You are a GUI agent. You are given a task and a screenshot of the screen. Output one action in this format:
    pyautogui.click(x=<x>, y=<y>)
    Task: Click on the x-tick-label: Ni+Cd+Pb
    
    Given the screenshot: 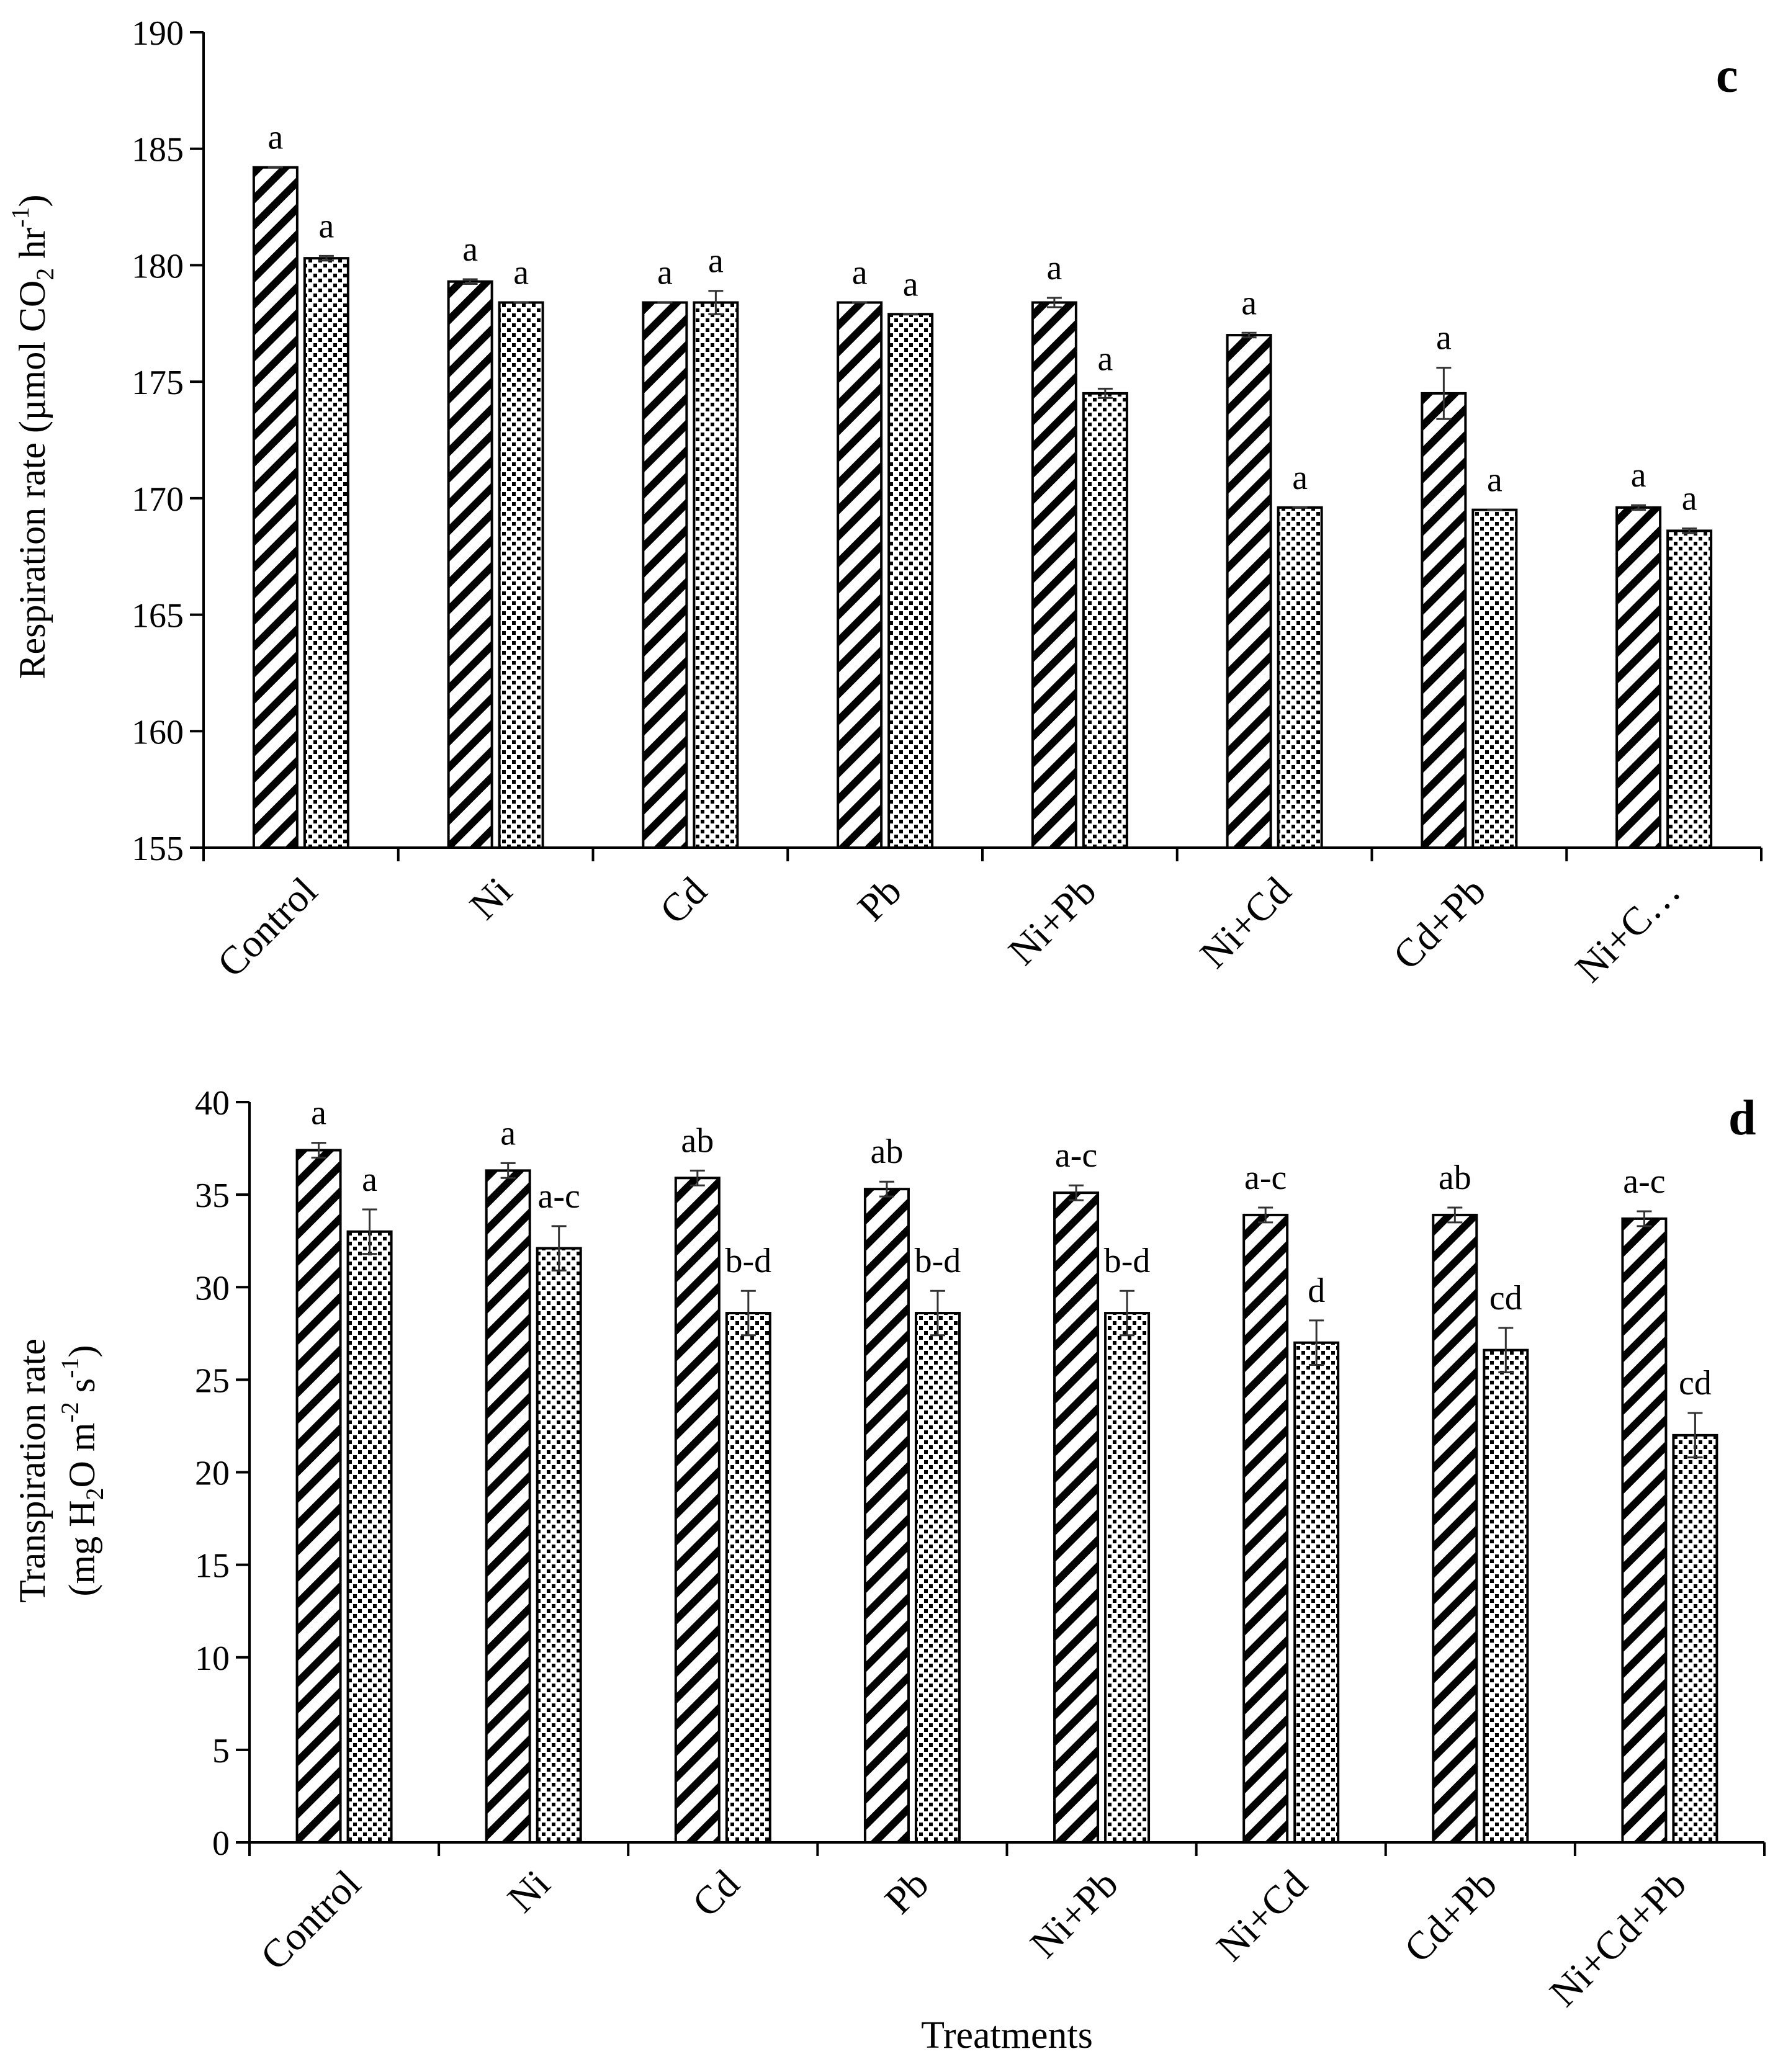 What is the action you would take?
    pyautogui.click(x=1618, y=1938)
    